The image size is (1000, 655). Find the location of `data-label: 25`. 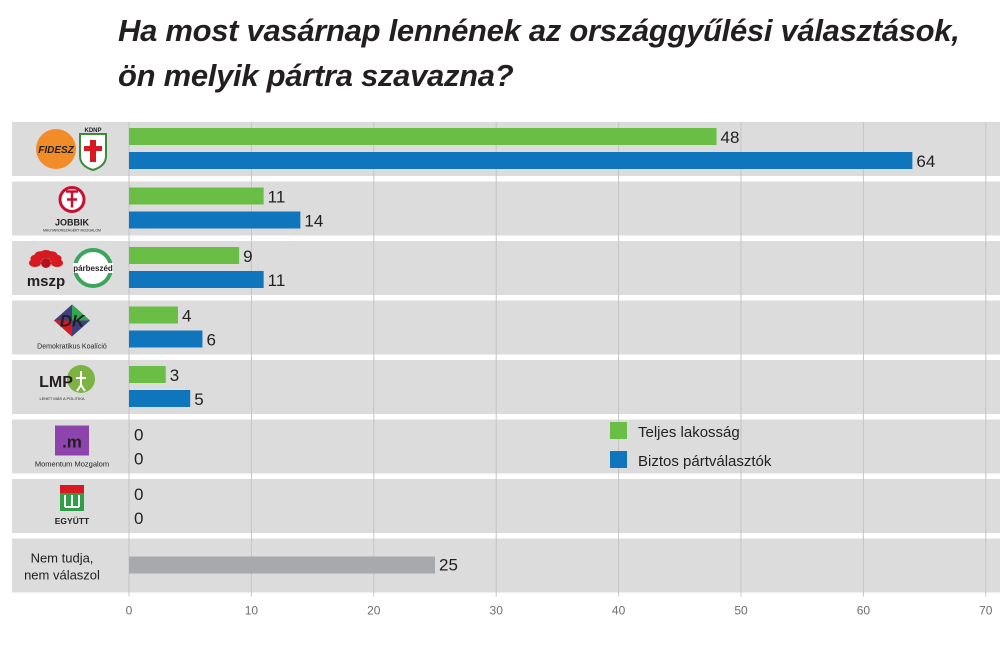

data-label: 25 is located at coordinates (448, 565).